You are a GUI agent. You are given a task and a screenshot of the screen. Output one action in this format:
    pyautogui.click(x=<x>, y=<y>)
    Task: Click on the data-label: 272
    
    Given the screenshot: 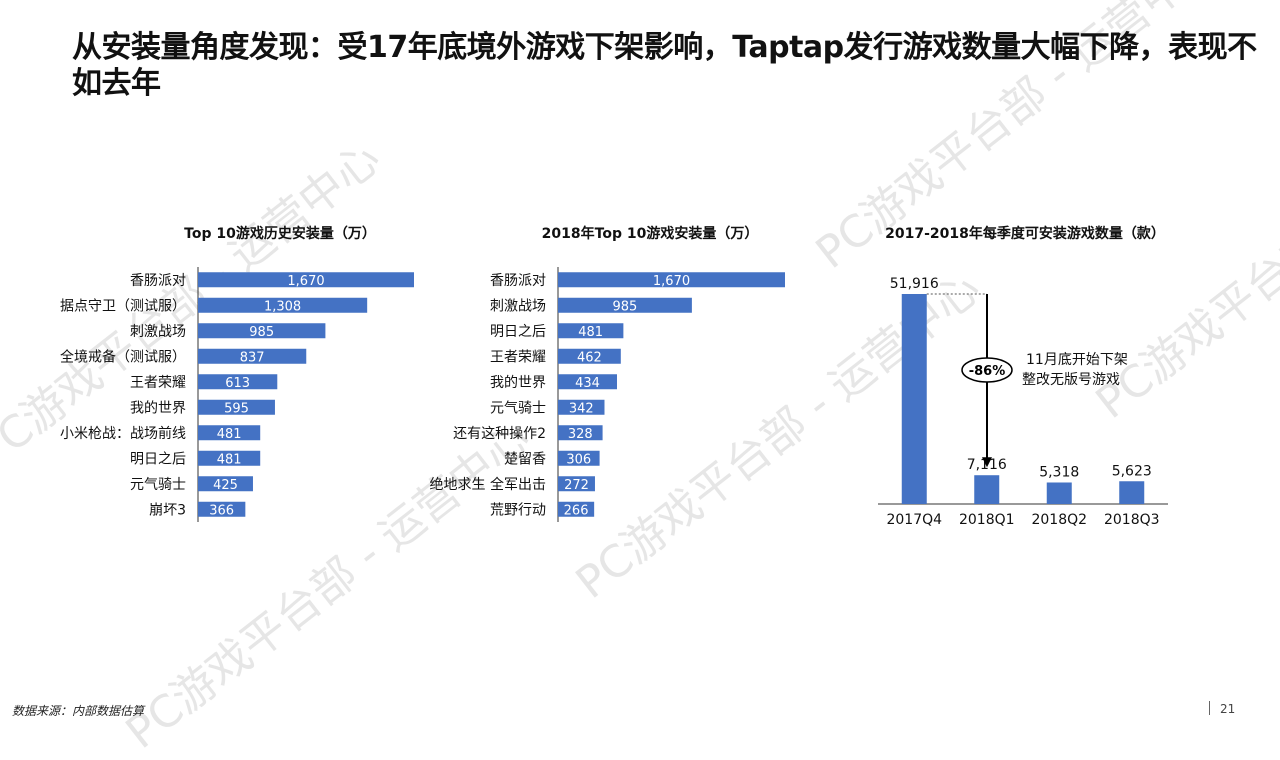 What is the action you would take?
    pyautogui.click(x=576, y=485)
    